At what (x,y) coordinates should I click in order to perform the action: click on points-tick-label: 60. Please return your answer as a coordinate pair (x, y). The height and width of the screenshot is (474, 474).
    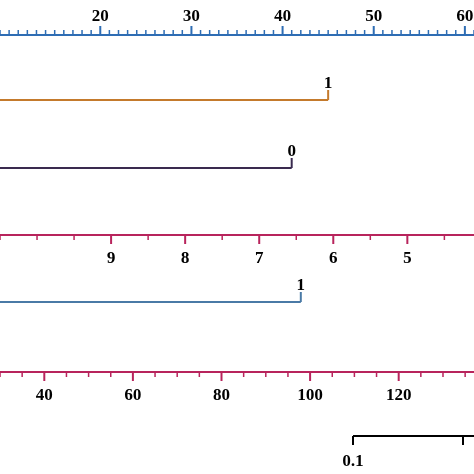
    Looking at the image, I should click on (464, 15).